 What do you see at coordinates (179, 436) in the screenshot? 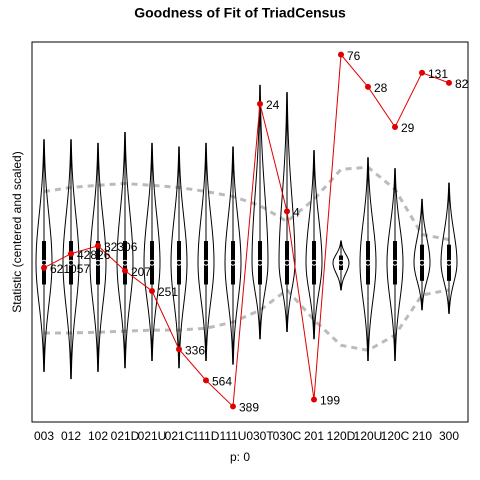
I see `x-tick-label: 021C` at bounding box center [179, 436].